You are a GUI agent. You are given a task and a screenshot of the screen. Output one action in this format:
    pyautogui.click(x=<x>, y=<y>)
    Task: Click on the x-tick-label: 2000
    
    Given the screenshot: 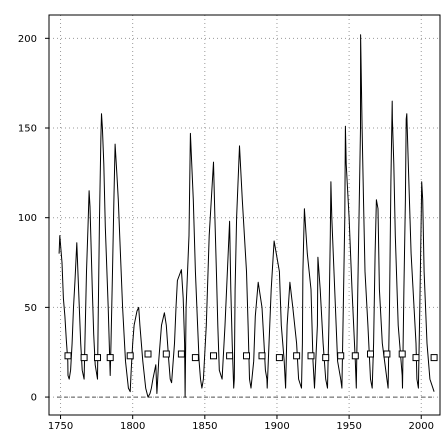 What is the action you would take?
    pyautogui.click(x=421, y=426)
    